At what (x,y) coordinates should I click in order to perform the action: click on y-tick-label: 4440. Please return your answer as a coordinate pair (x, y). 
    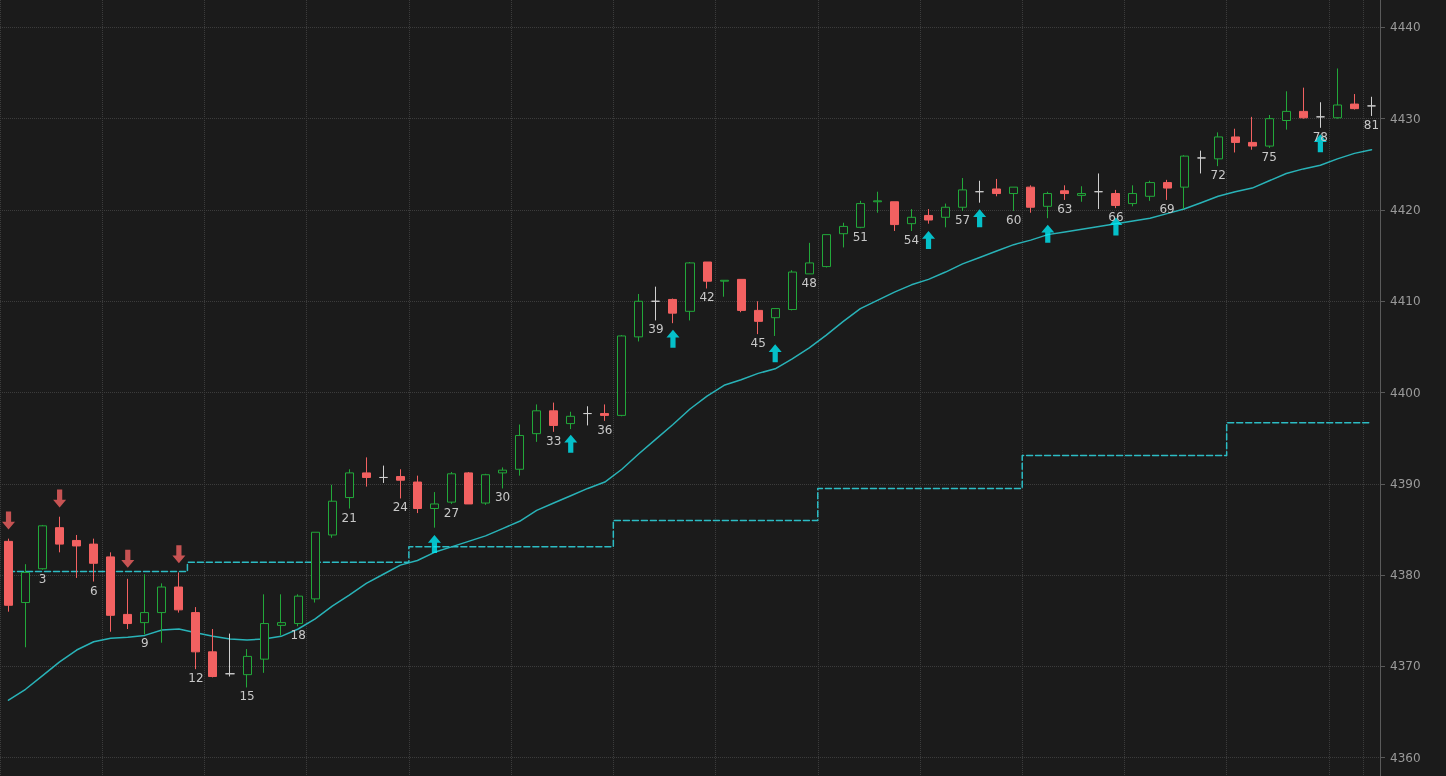
    Looking at the image, I should click on (1405, 27).